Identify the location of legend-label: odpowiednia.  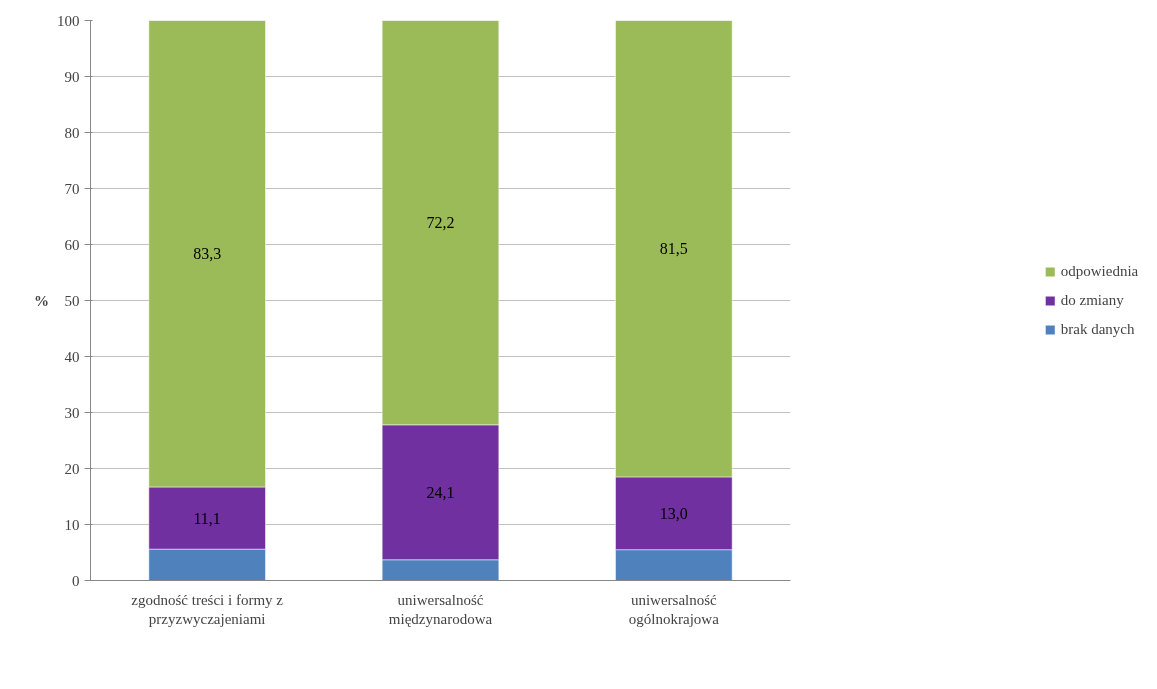
(1099, 271).